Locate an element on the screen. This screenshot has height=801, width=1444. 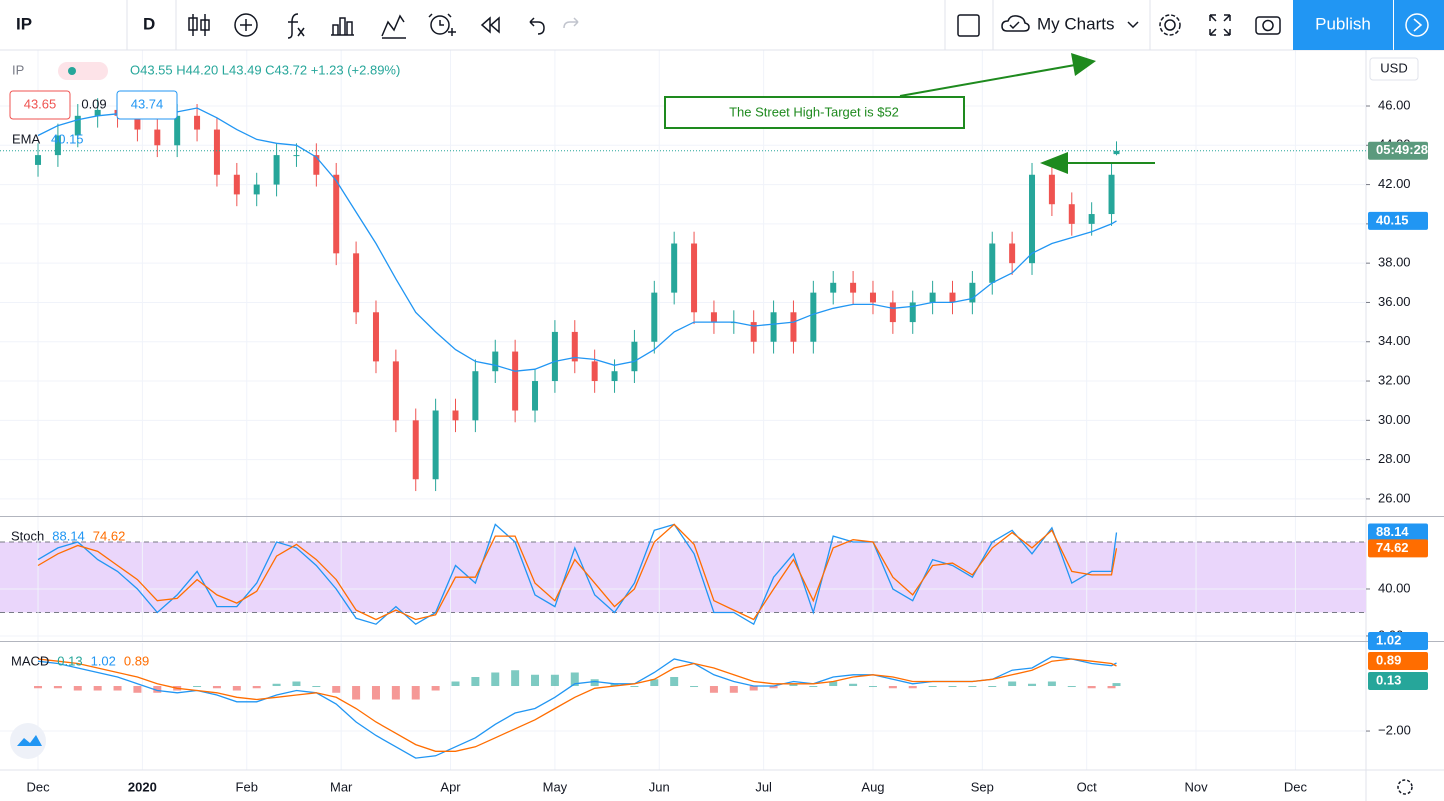
publish-button is located at coordinates (1343, 25).